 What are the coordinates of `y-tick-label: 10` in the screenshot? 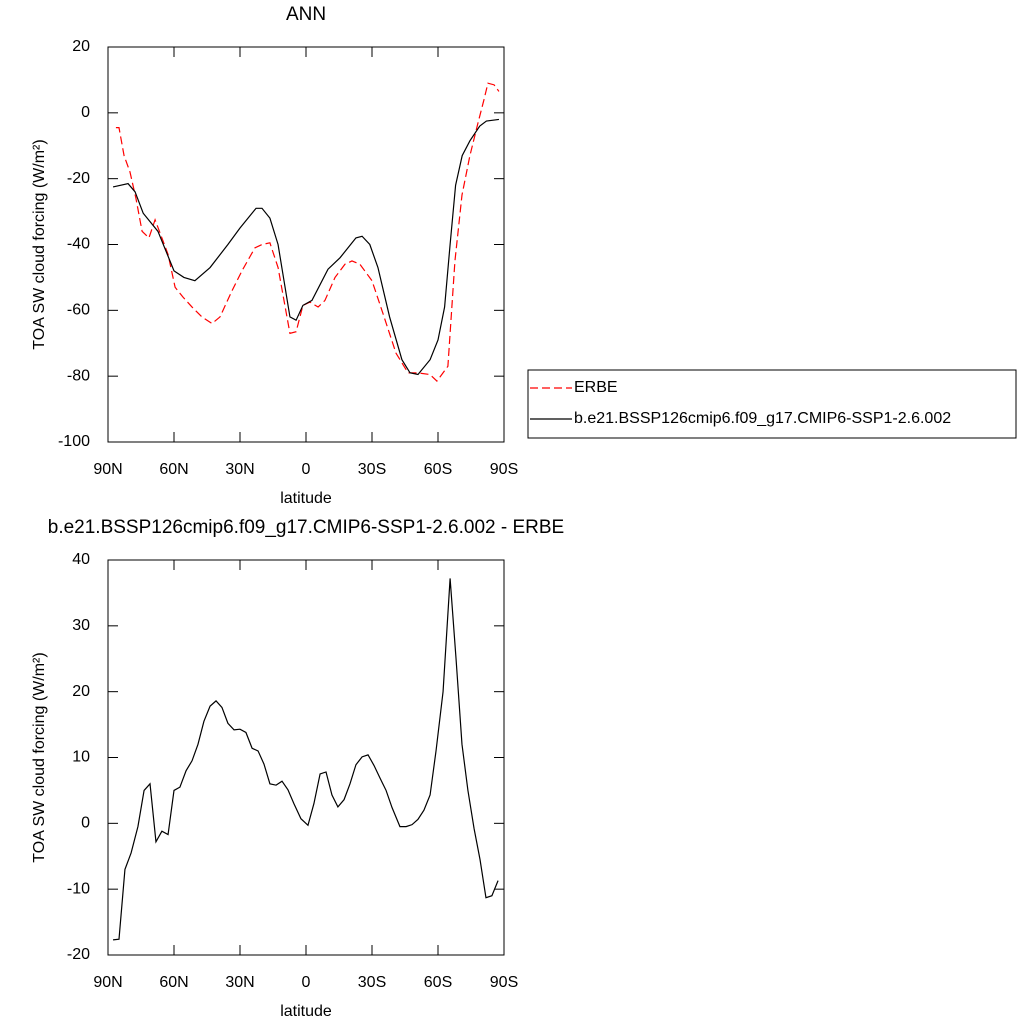 It's located at (81, 757).